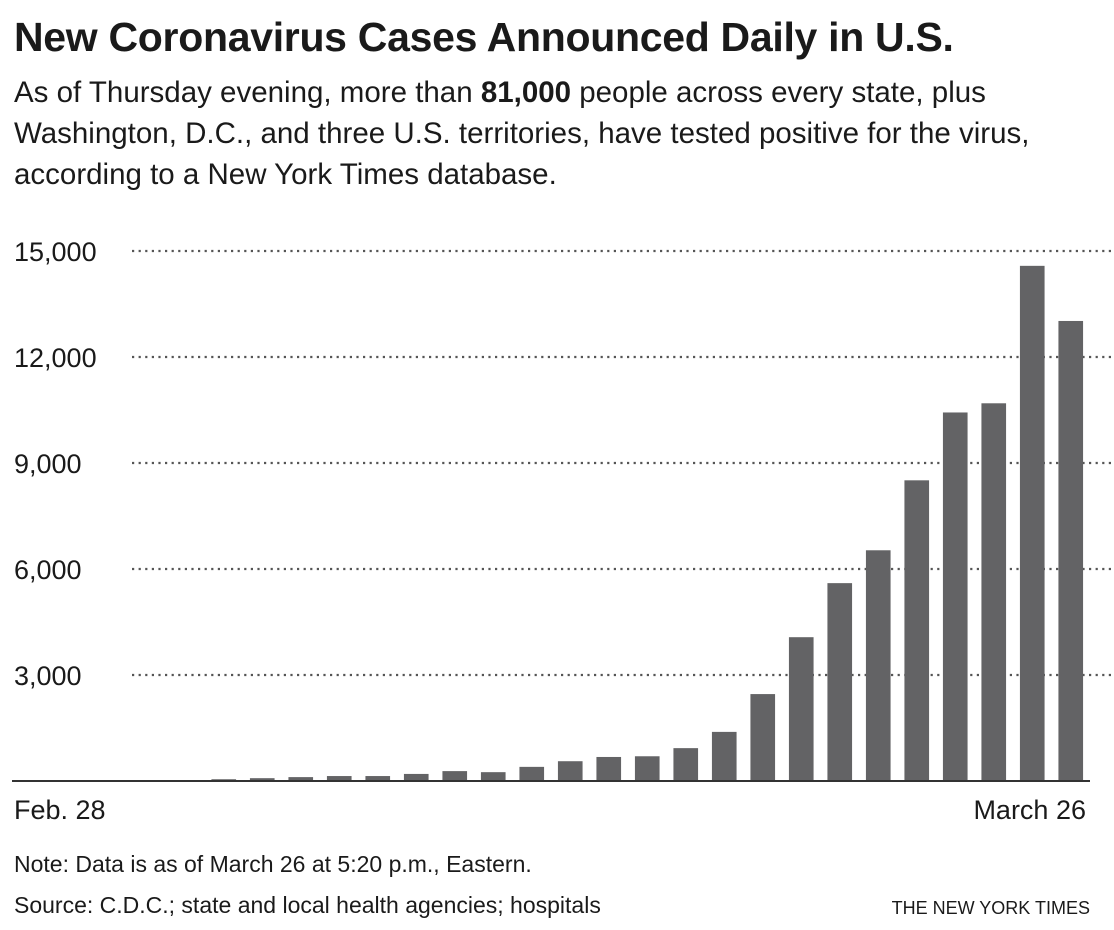 This screenshot has width=1114, height=930. What do you see at coordinates (60, 810) in the screenshot?
I see `x-tick-label: Feb. 28` at bounding box center [60, 810].